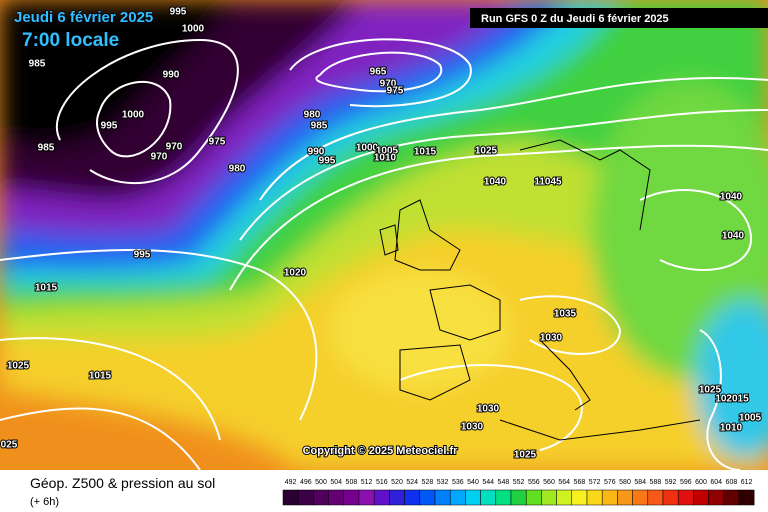  Describe the element at coordinates (171, 75) in the screenshot. I see `isobar-label: 990` at that location.